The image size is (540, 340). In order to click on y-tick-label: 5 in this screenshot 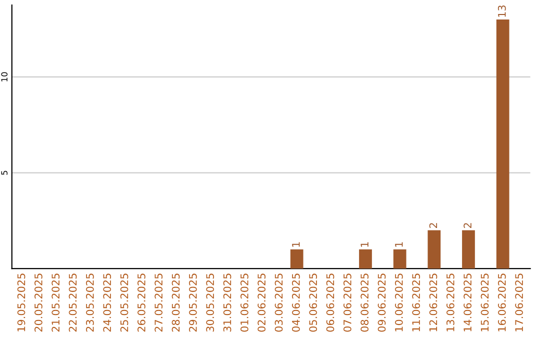, I will do `click(4, 172)`.